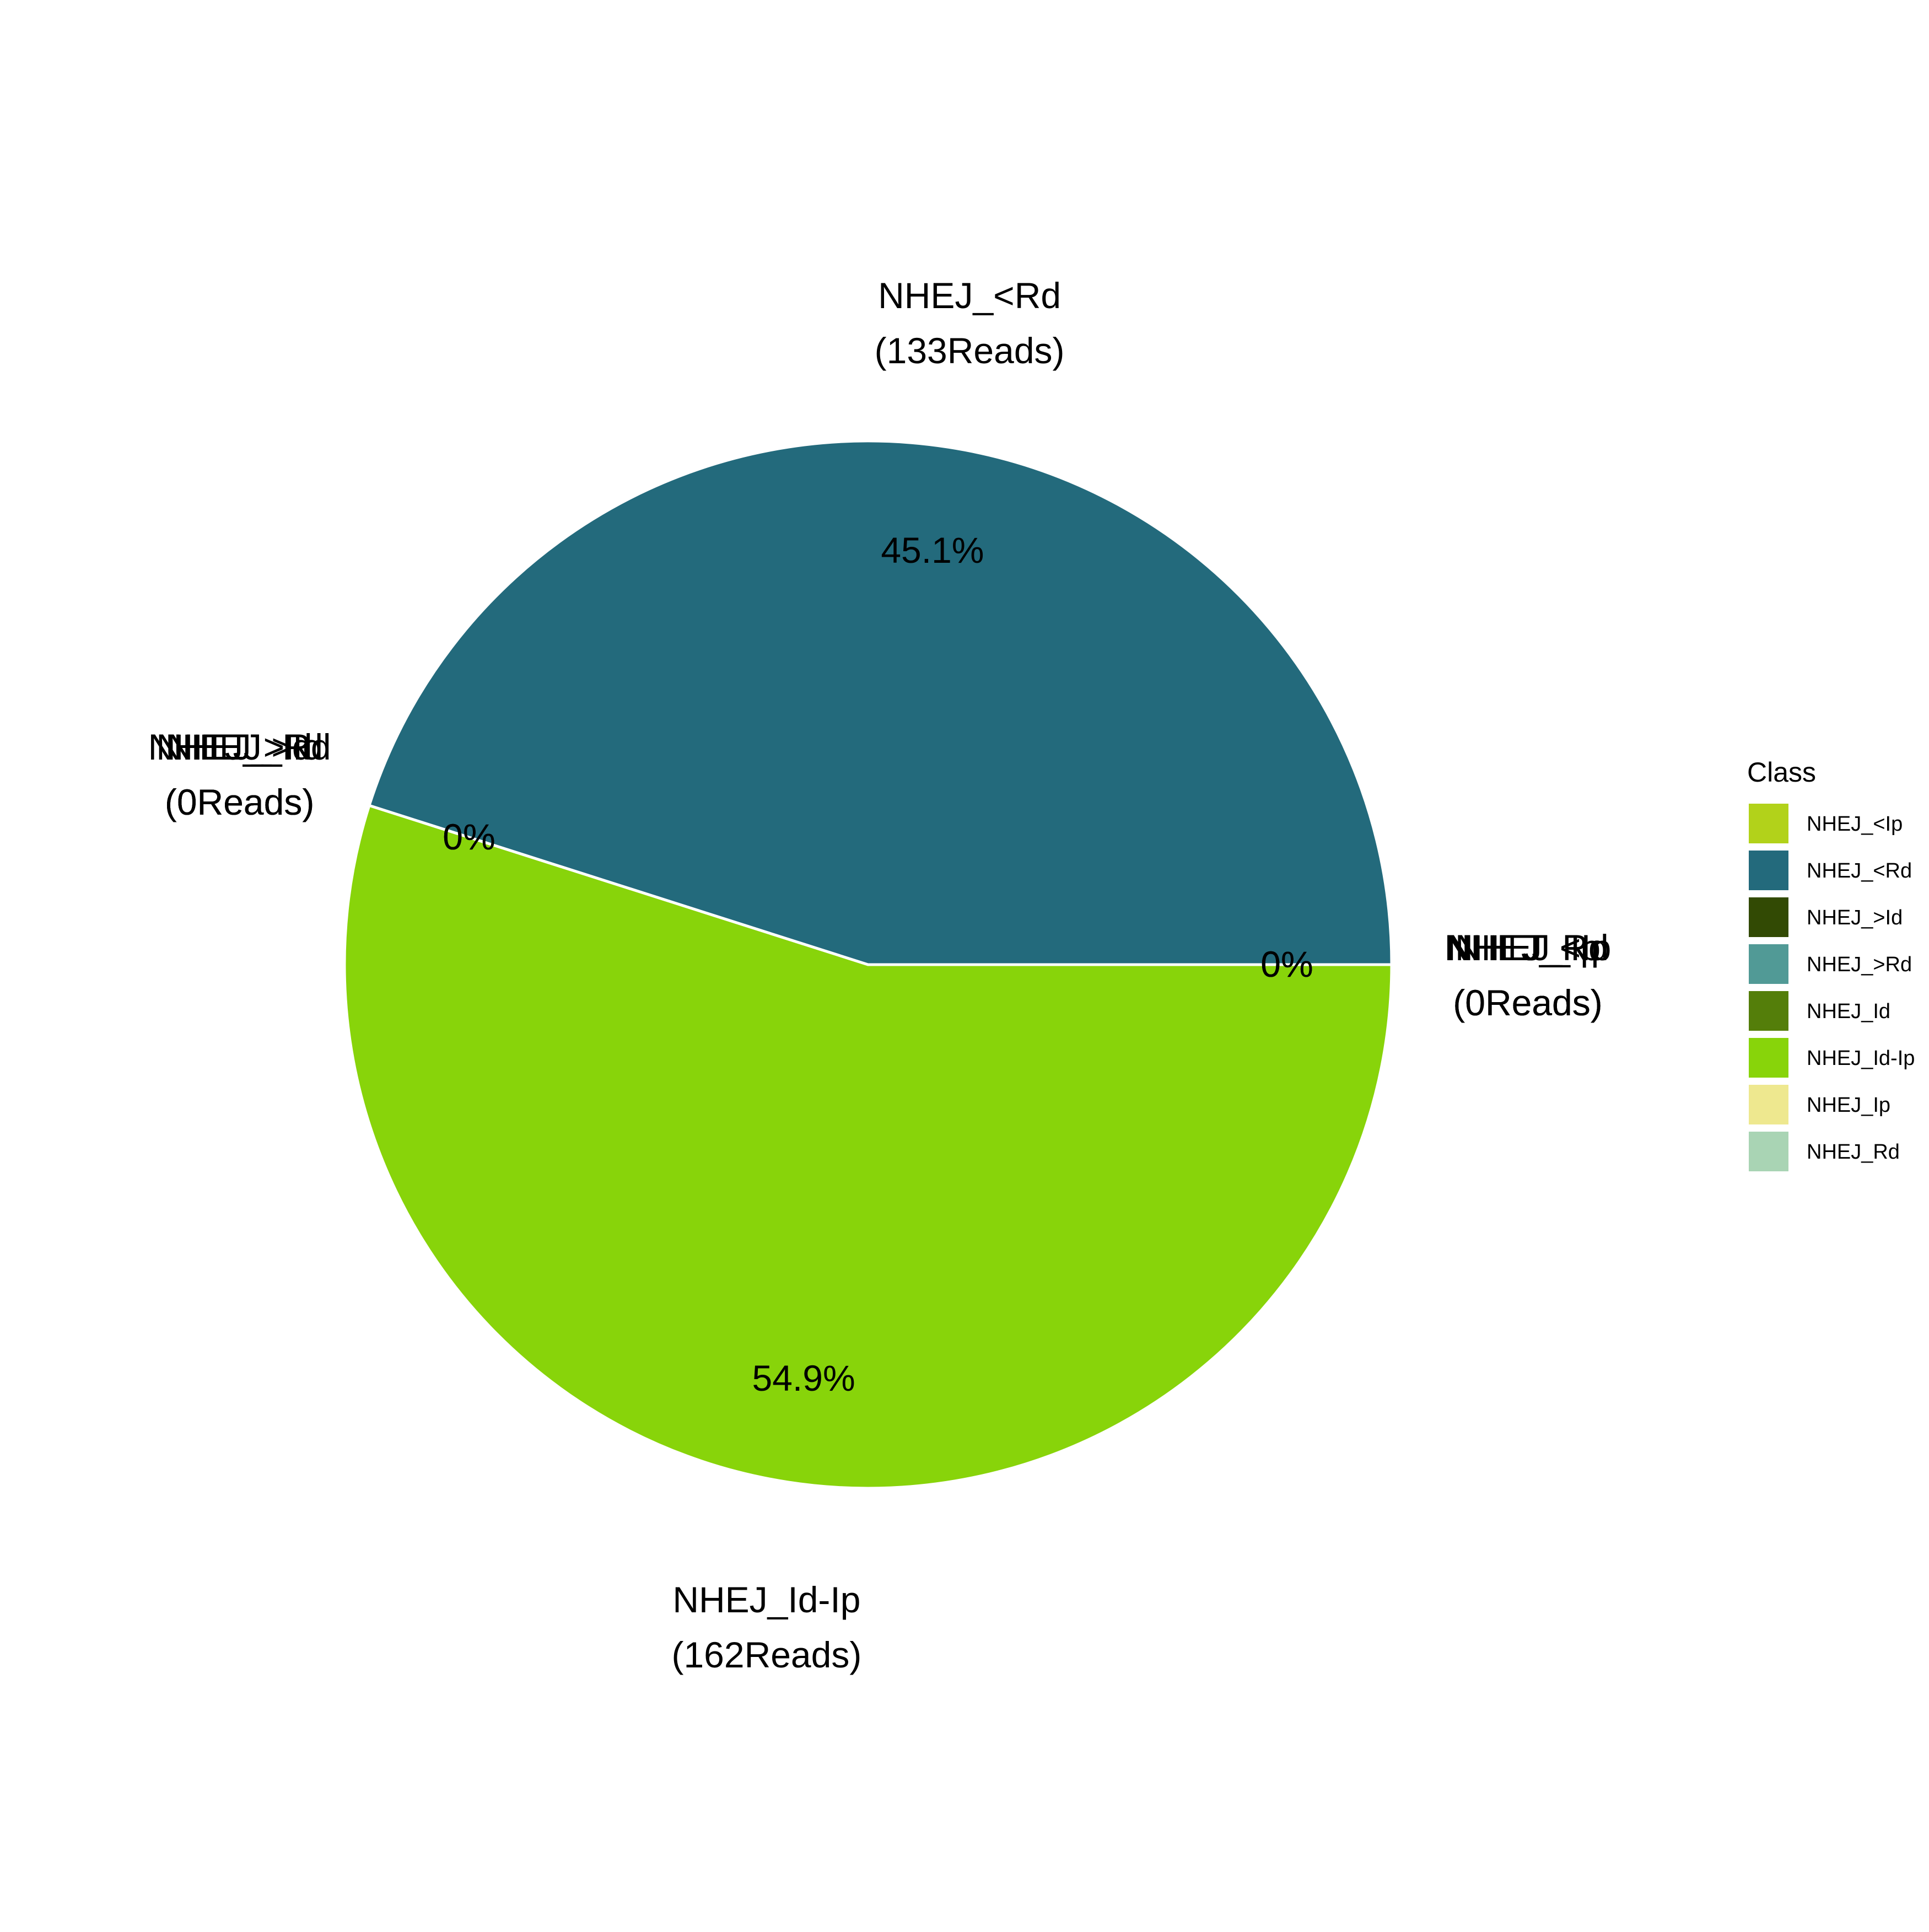 The height and width of the screenshot is (1932, 1929). I want to click on legend-label: NHEJ_<Rd, so click(1859, 870).